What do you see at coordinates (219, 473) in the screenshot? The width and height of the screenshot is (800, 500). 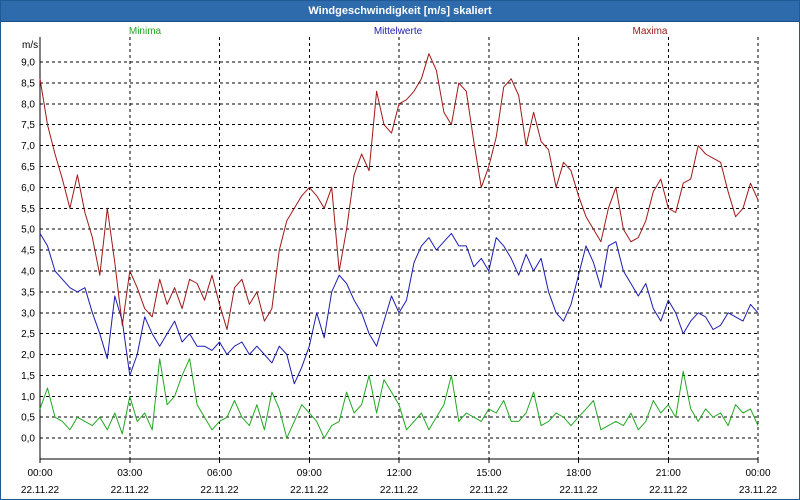 I see `x-tick-time-label: 06:00` at bounding box center [219, 473].